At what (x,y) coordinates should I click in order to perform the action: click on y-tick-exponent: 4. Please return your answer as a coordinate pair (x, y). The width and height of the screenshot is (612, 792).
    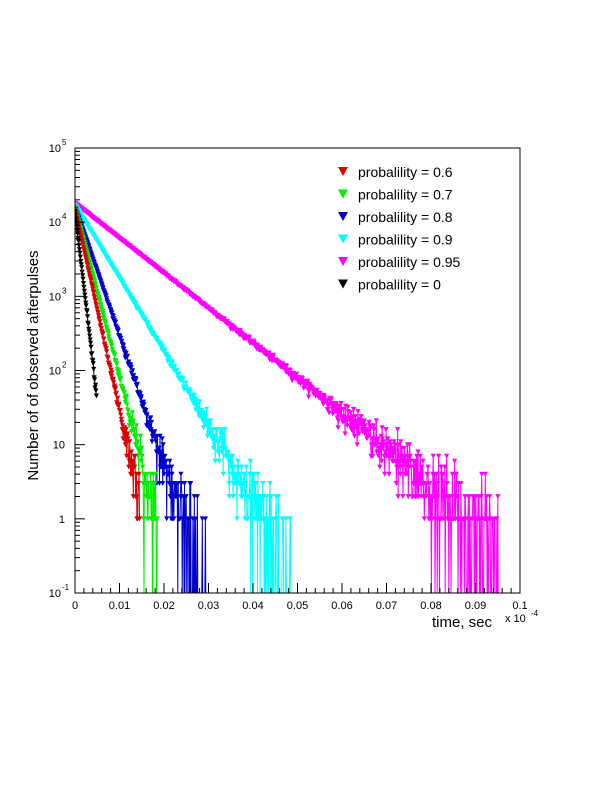
    Looking at the image, I should click on (64, 216).